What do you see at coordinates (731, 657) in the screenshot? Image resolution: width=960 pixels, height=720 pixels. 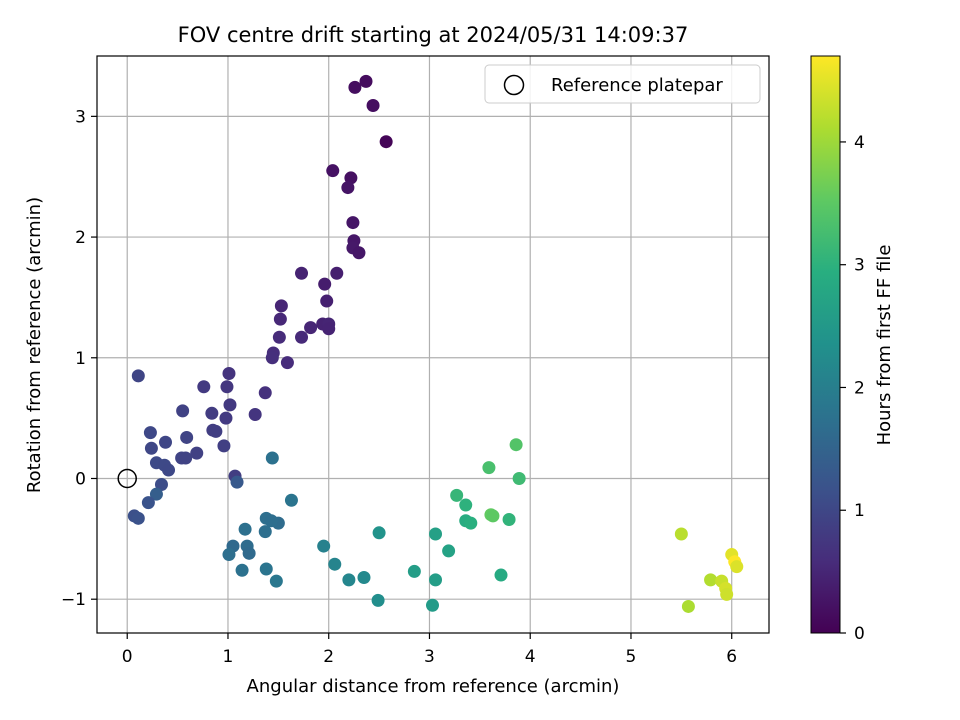 I see `x-tick-label: 6` at bounding box center [731, 657].